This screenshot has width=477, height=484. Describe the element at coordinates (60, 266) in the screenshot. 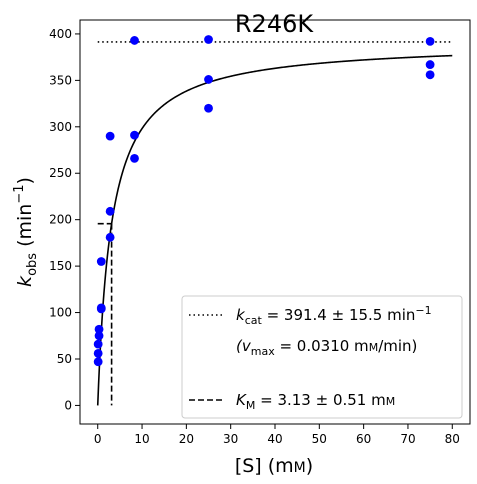

I see `y-tick-label: 150` at that location.